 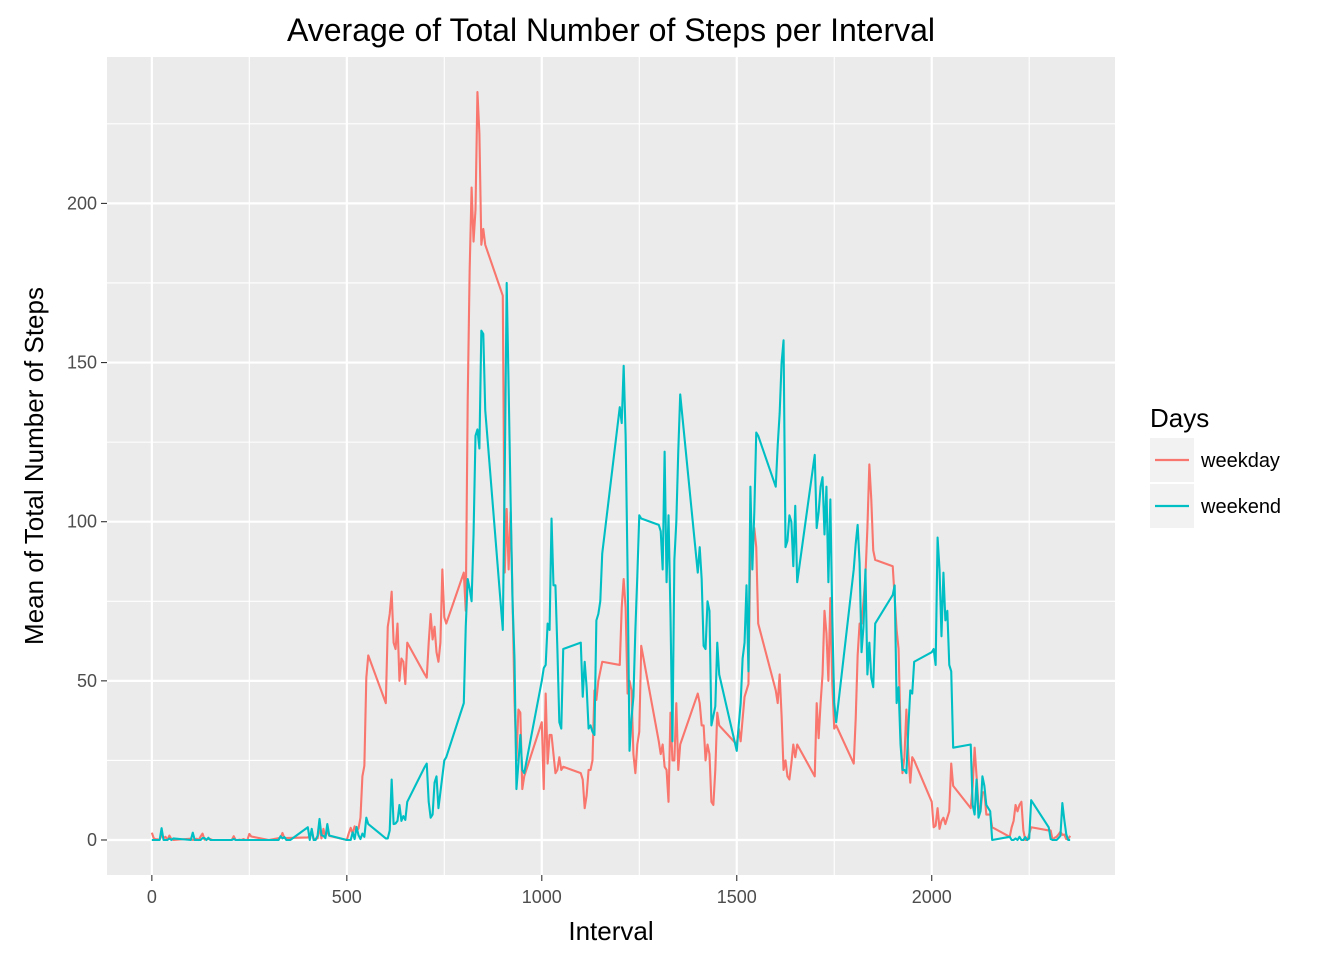 I want to click on y-axis-title: Mean of Total Number of Steps, so click(x=34, y=466).